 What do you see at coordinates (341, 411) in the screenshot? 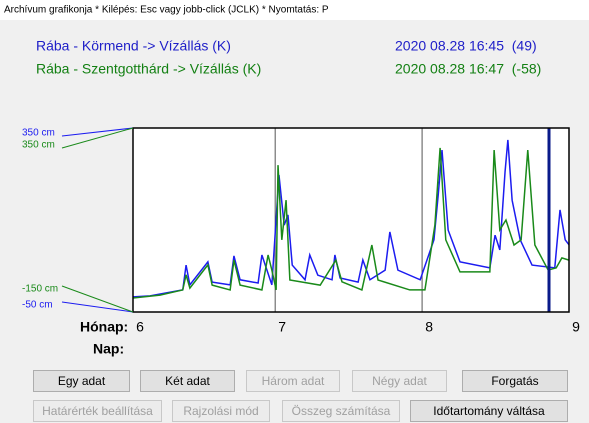
I see `button: Összeg számítása` at bounding box center [341, 411].